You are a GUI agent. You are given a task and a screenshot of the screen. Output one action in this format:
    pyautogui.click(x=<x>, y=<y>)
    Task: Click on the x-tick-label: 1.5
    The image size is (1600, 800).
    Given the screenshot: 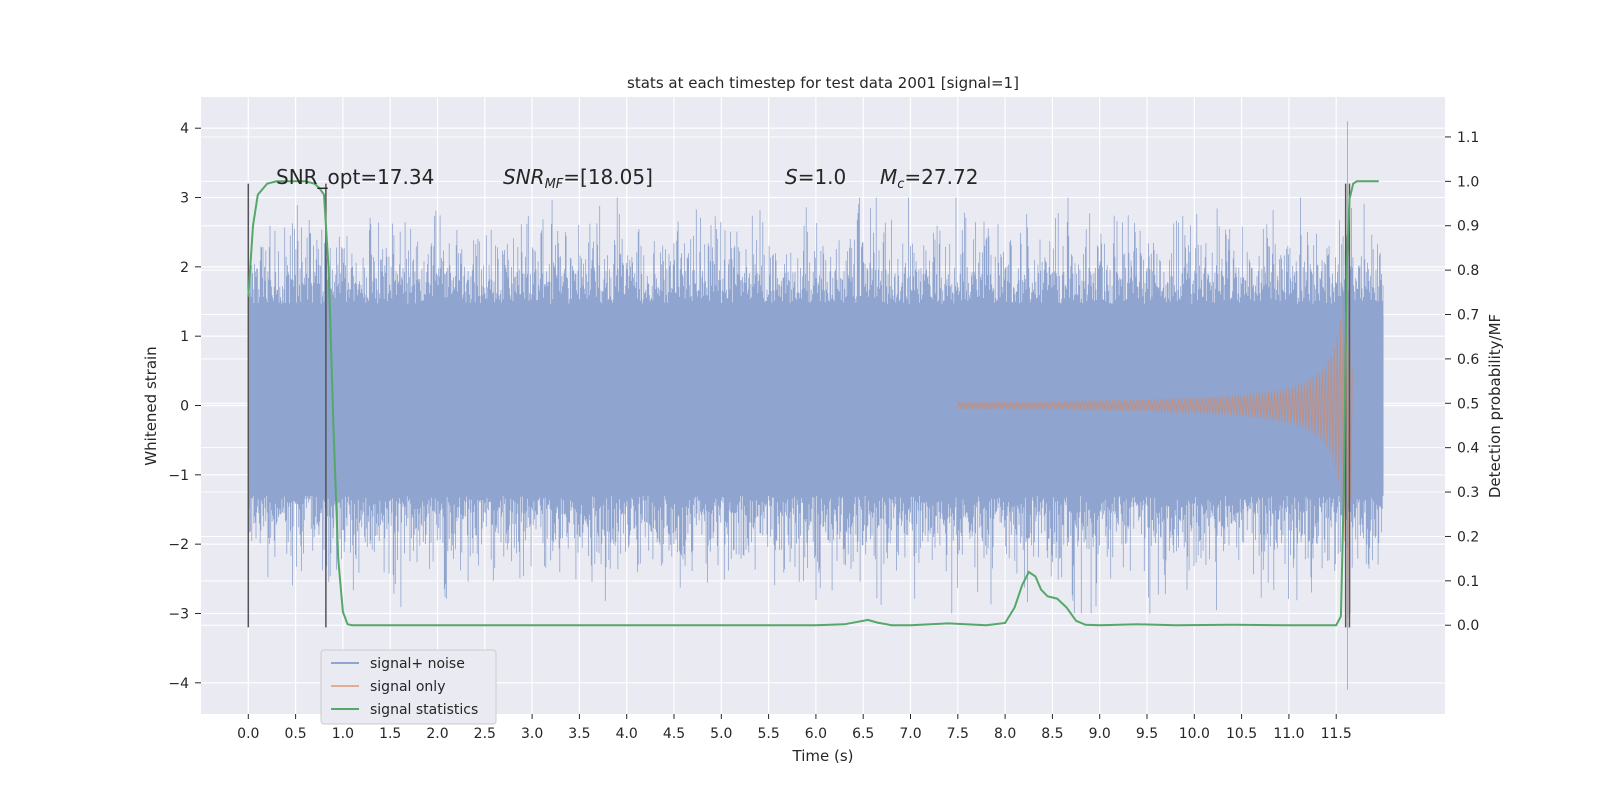 What is the action you would take?
    pyautogui.click(x=390, y=734)
    